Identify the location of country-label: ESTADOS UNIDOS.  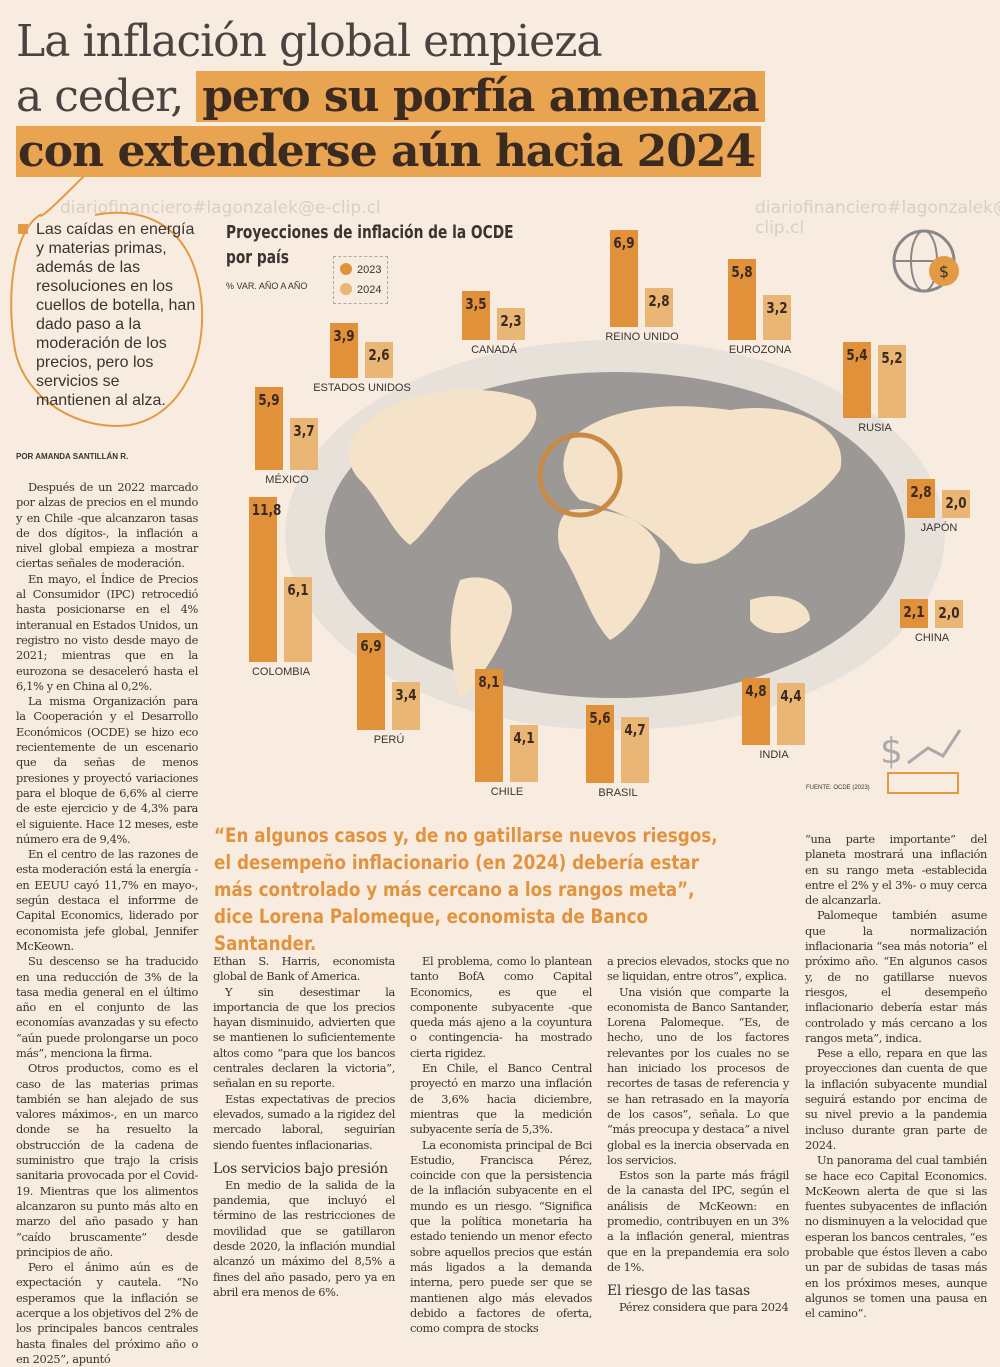
(362, 388).